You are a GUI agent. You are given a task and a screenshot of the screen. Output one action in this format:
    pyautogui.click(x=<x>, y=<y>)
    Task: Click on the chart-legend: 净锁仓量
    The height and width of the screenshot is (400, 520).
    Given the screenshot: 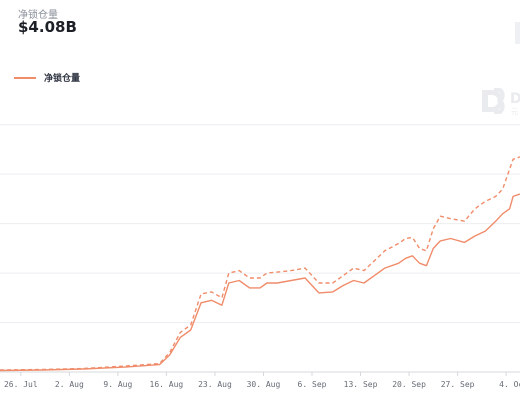 What is the action you would take?
    pyautogui.click(x=47, y=77)
    